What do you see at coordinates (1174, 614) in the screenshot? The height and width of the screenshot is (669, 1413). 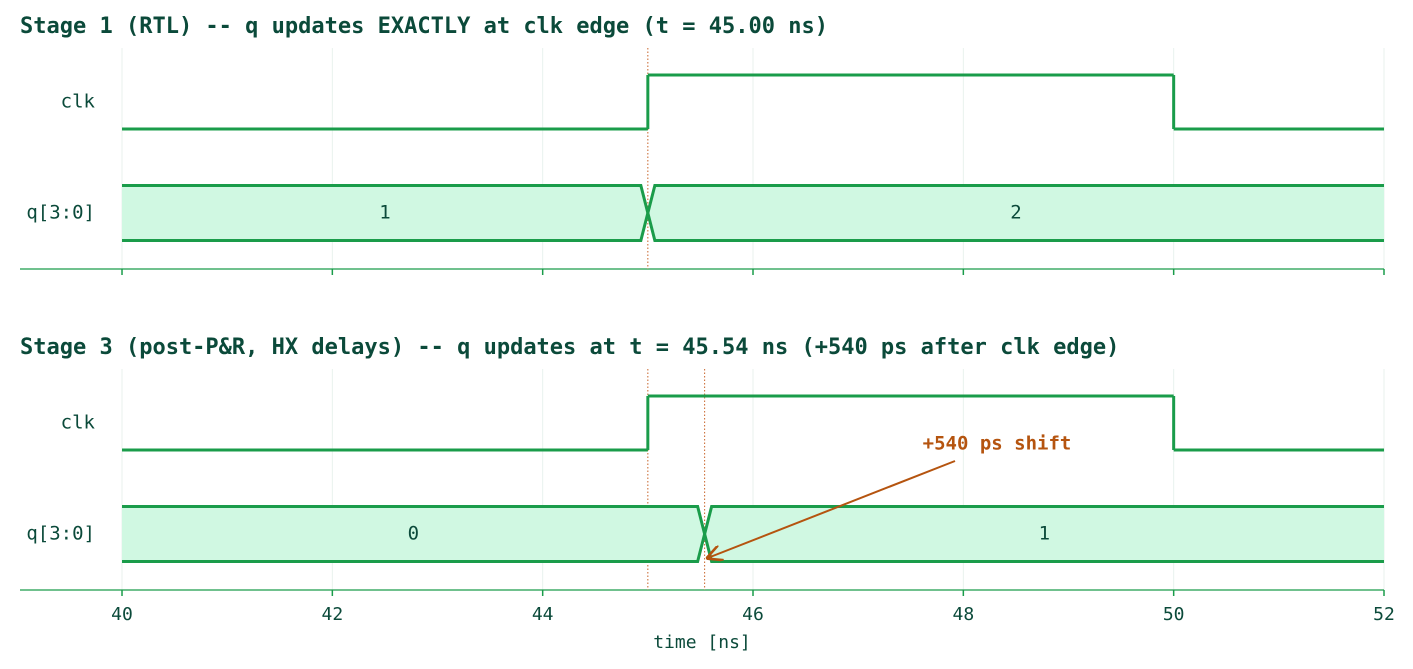 I see `x-tick-label: 50` at bounding box center [1174, 614].